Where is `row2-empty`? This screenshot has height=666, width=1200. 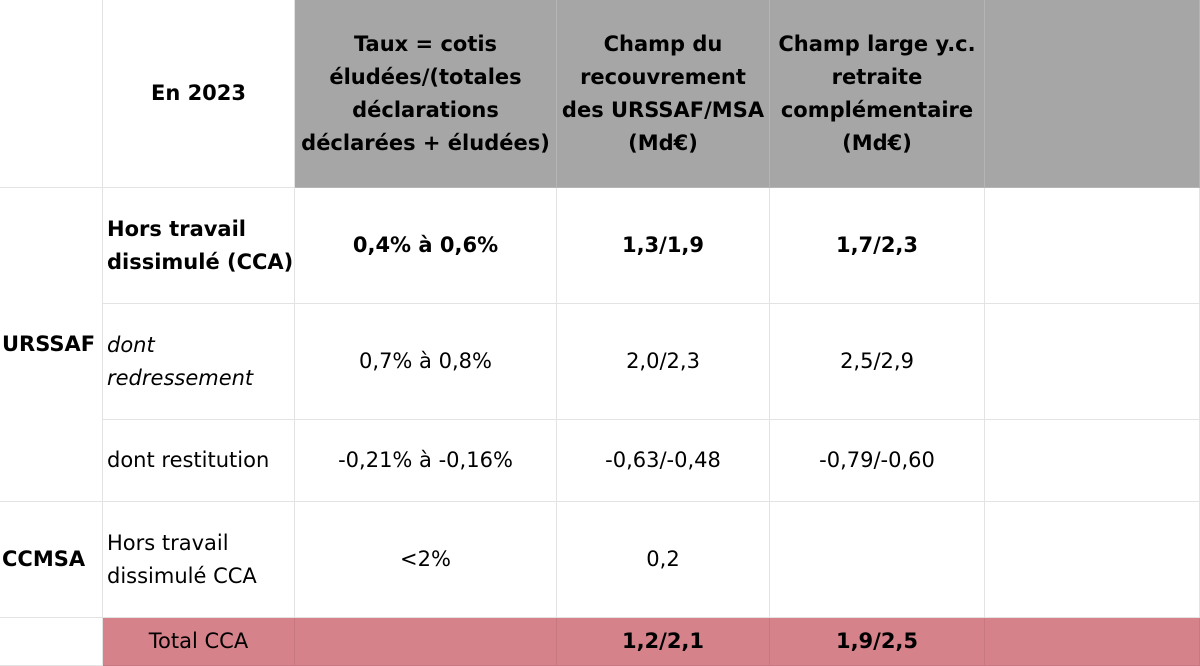 row2-empty is located at coordinates (1092, 362).